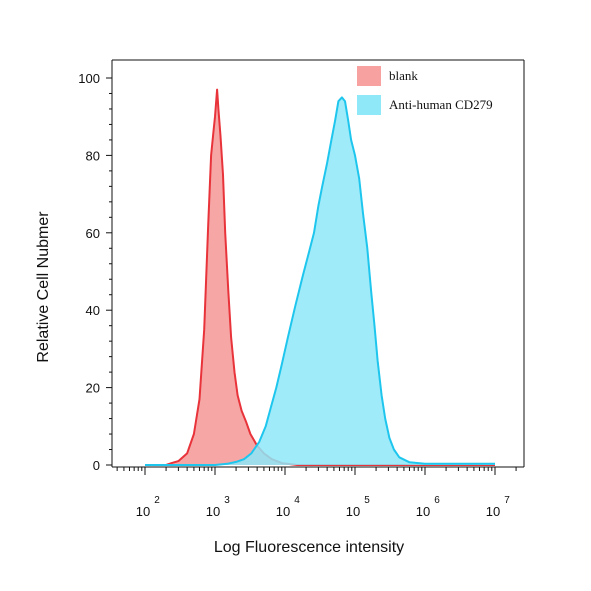 This screenshot has width=591, height=591. What do you see at coordinates (93, 388) in the screenshot?
I see `y-tick-label: 20` at bounding box center [93, 388].